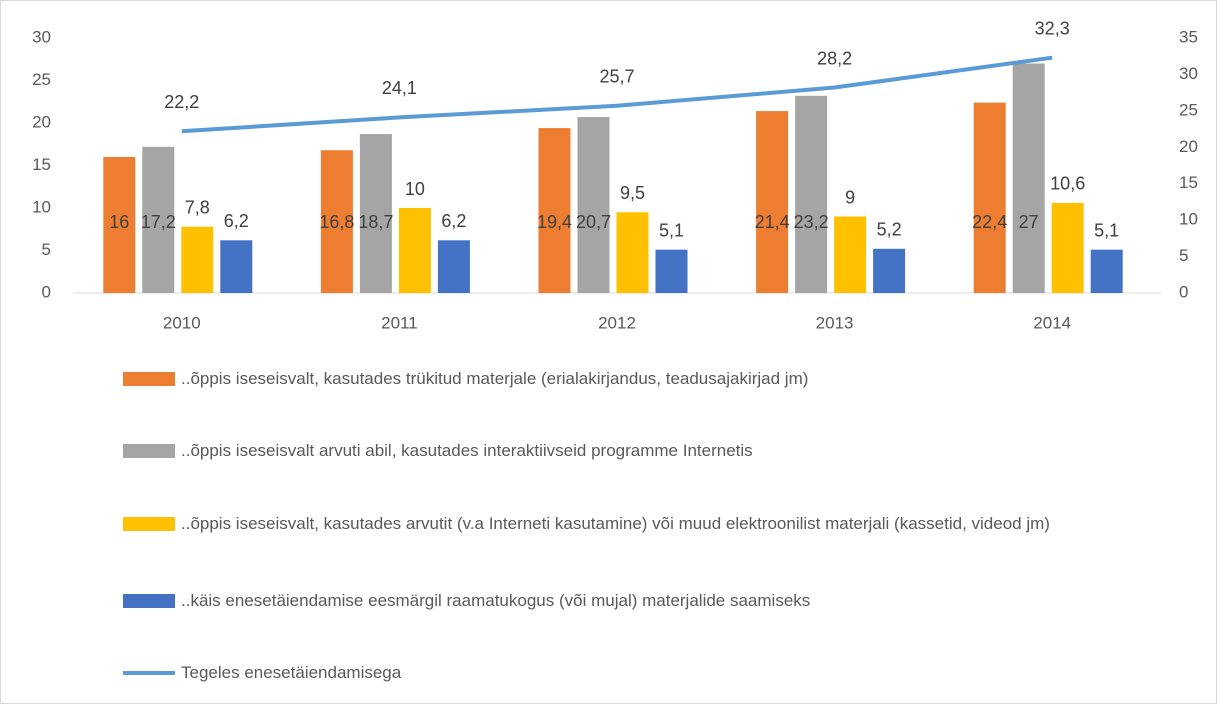 The width and height of the screenshot is (1217, 704). I want to click on line, so click(617, 94).